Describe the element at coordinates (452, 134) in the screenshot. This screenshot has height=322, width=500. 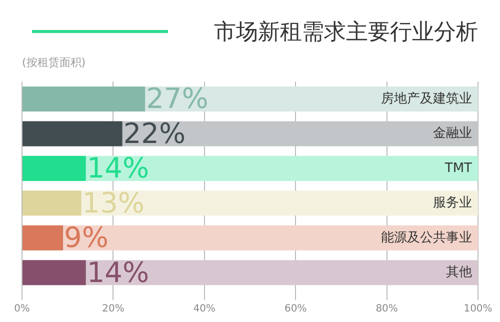
I see `y-tick-label: 金融业` at that location.